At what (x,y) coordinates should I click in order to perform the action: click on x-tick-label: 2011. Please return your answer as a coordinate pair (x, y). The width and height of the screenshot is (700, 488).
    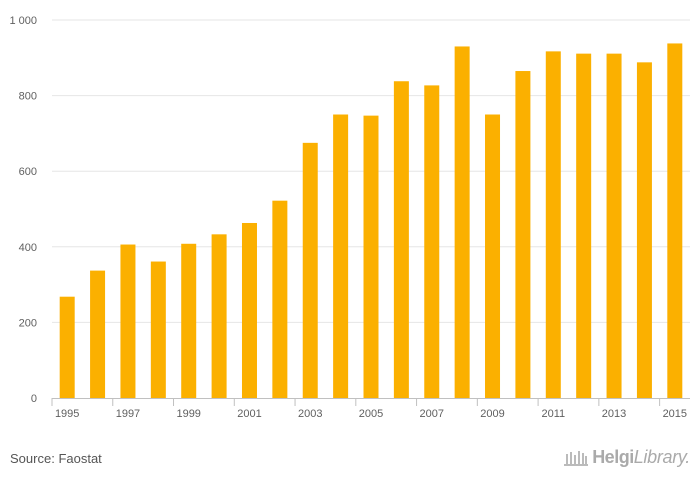
    Looking at the image, I should click on (553, 414).